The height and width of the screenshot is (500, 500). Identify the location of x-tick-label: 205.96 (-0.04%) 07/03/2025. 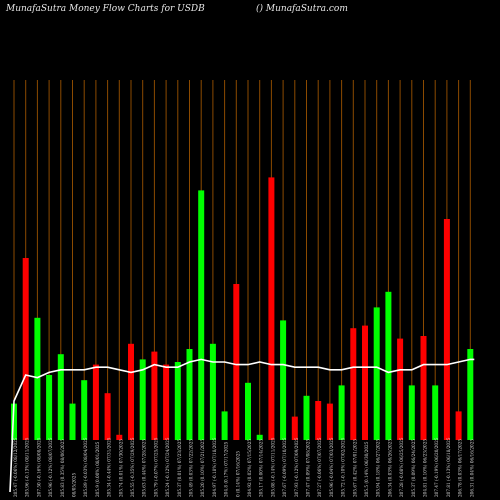
(331, 467).